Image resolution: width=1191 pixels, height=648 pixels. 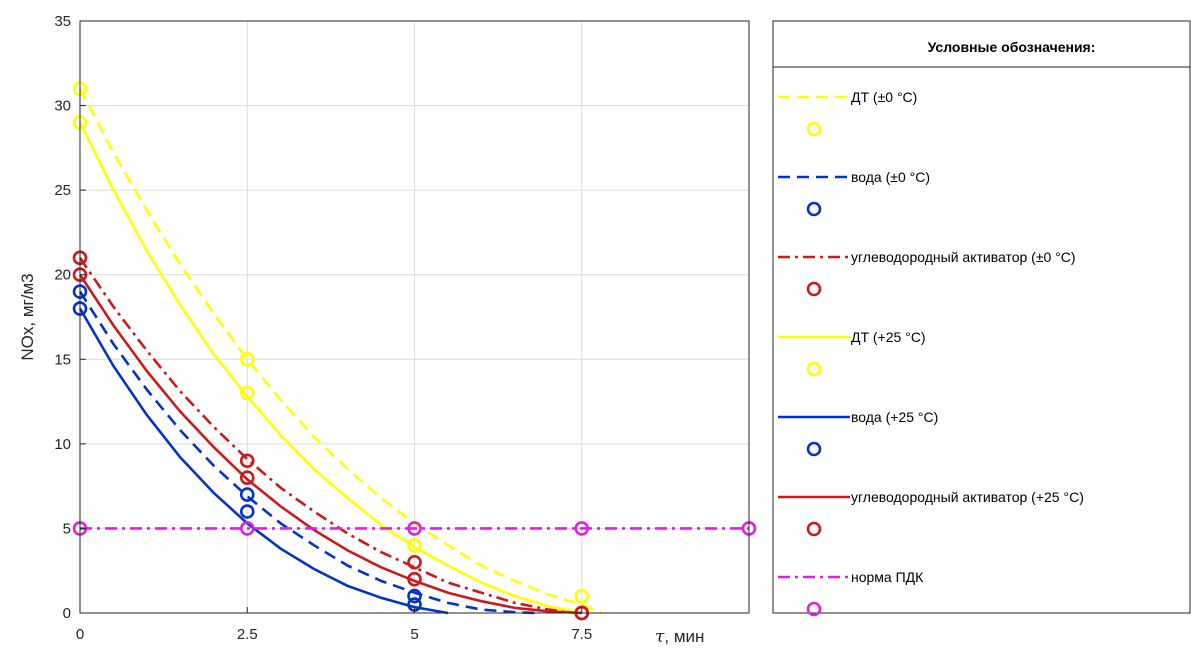 I want to click on x-tick-label: 0, so click(x=80, y=634).